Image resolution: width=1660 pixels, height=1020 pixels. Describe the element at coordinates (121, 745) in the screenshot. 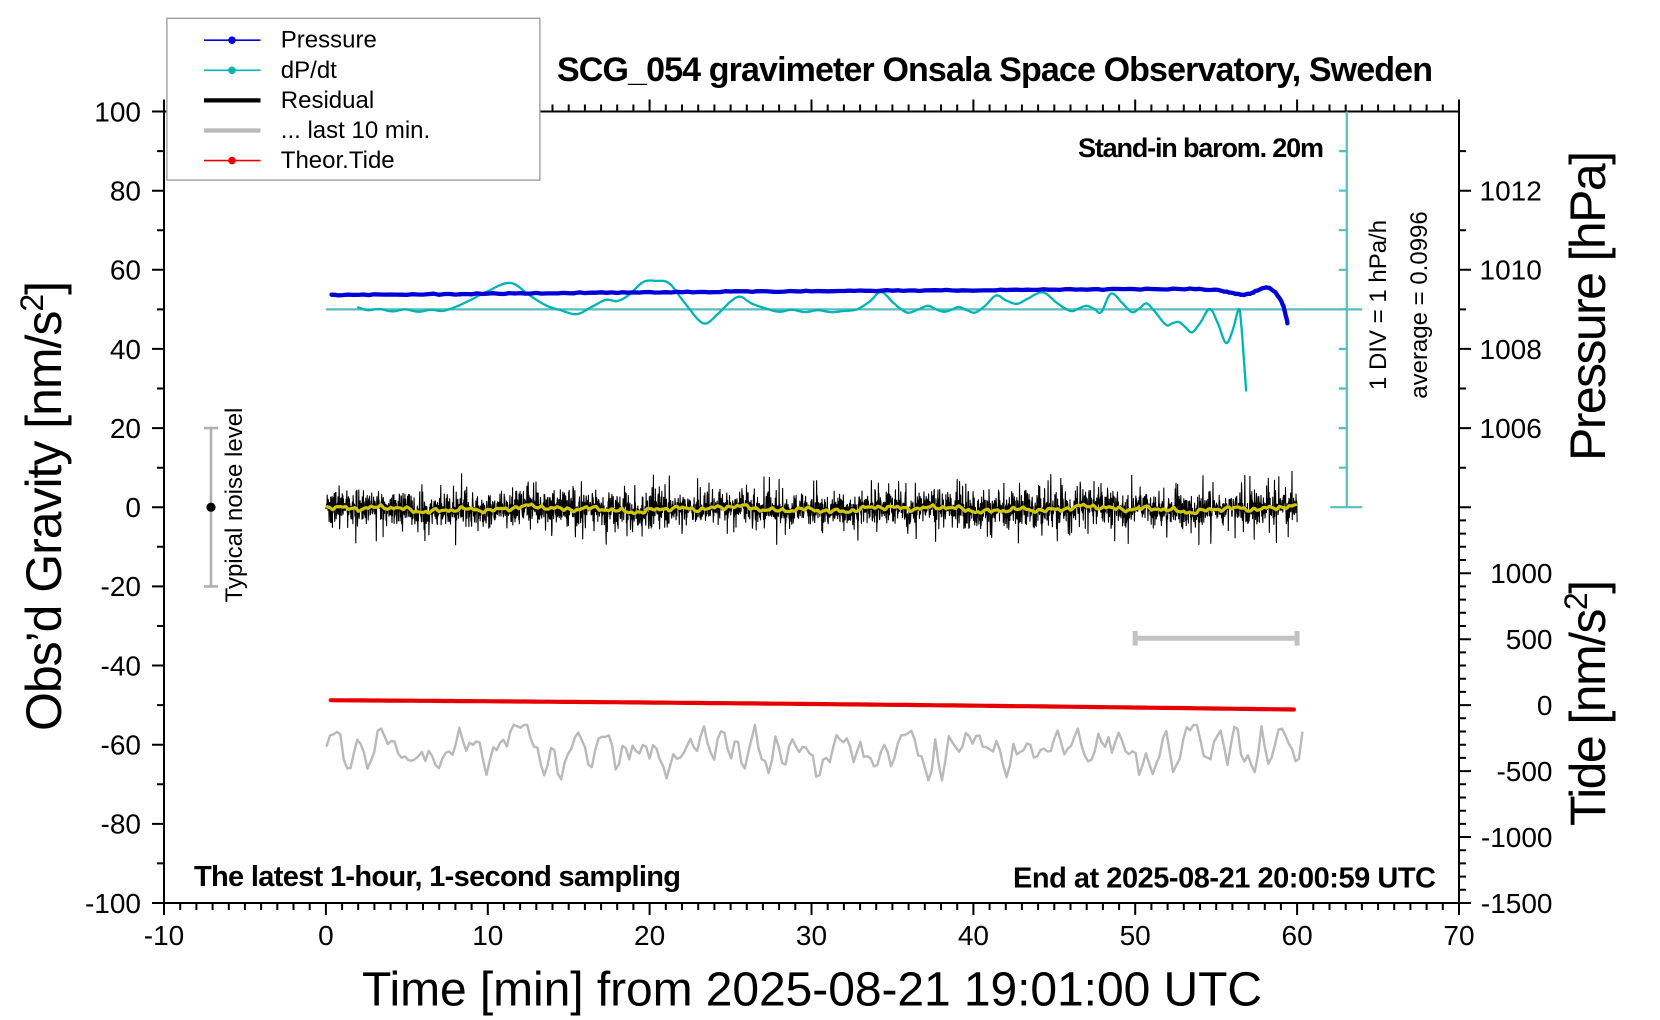

I see `svg-text: -60` at that location.